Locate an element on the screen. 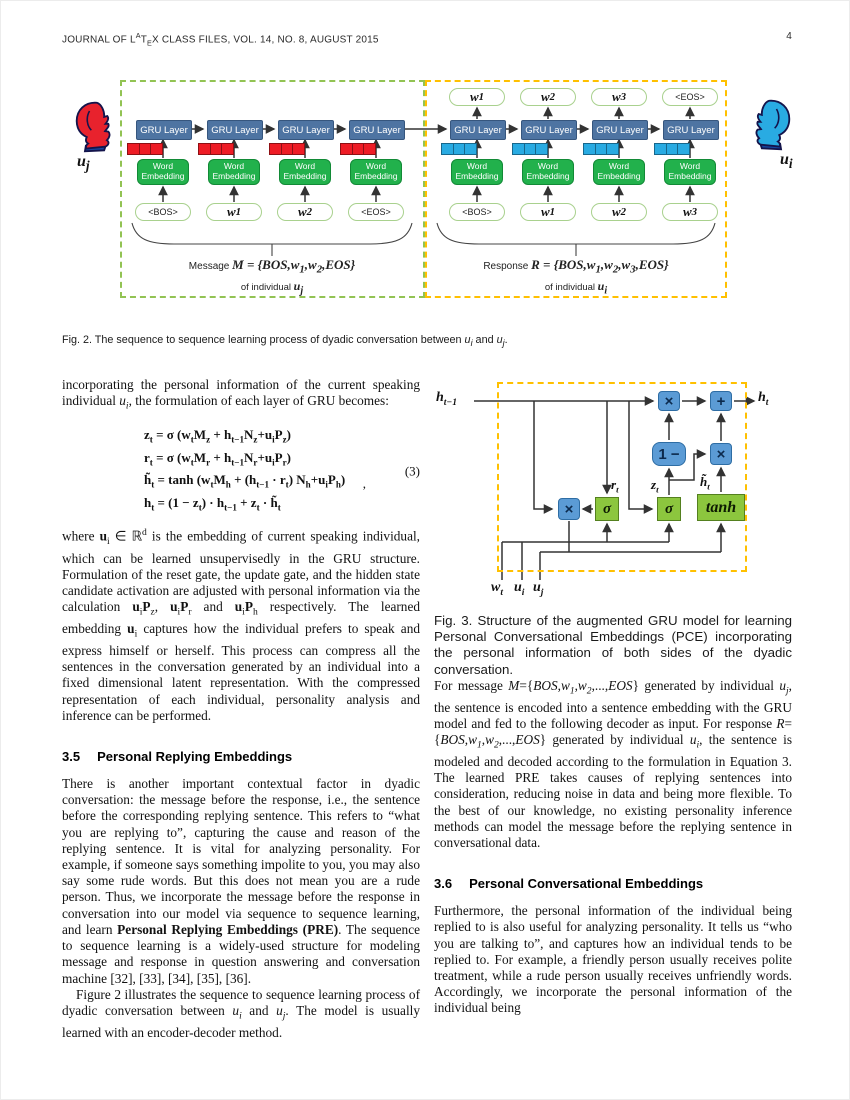 This screenshot has height=1100, width=850. output-token-box: <EOS> is located at coordinates (690, 97).